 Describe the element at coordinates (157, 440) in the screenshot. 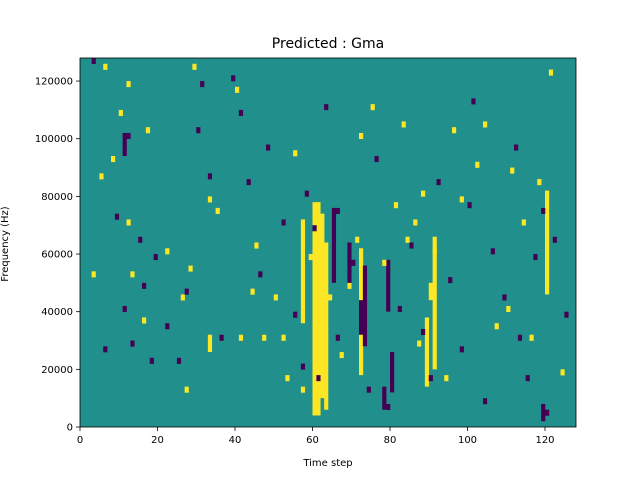

I see `x-tick-label: 20` at that location.